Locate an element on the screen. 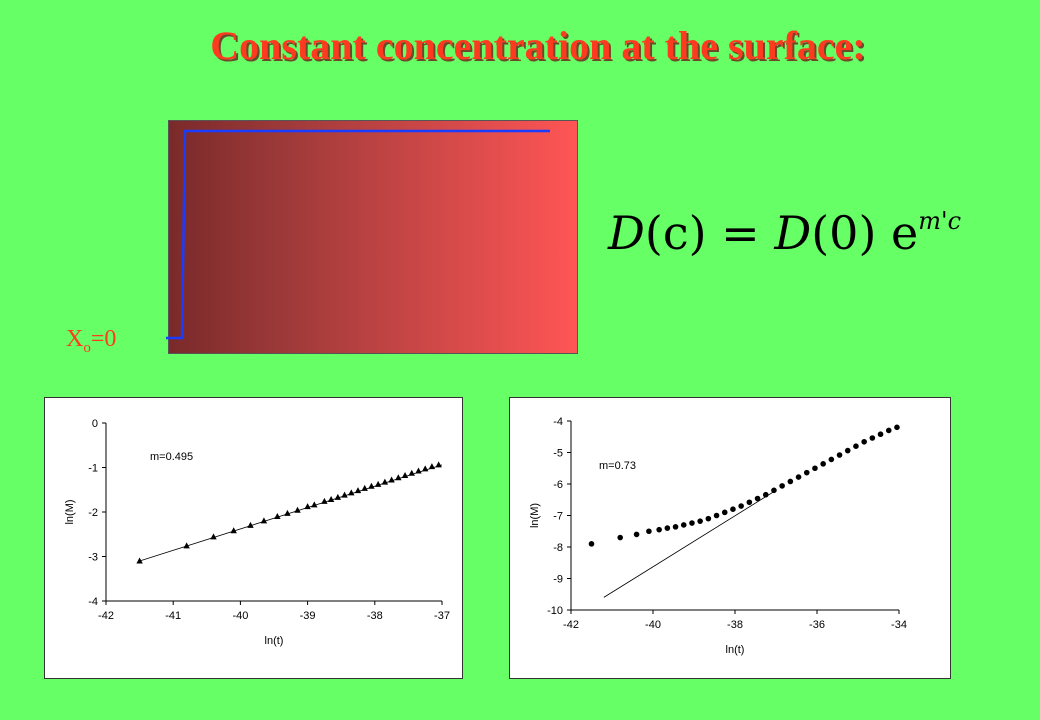  x-tick-label: -39 is located at coordinates (308, 616).